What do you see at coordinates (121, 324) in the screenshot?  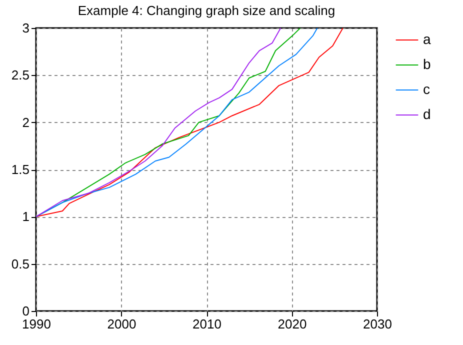 I see `x-tick-label: 2000` at bounding box center [121, 324].